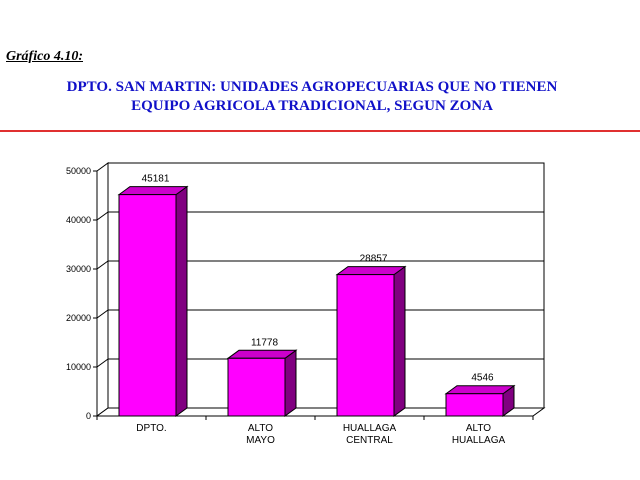 The height and width of the screenshot is (480, 640). What do you see at coordinates (312, 106) in the screenshot?
I see `chart-title-line-2: EQUIPO AGRICOLA TRADICIONAL, SEGUN ZONA` at bounding box center [312, 106].